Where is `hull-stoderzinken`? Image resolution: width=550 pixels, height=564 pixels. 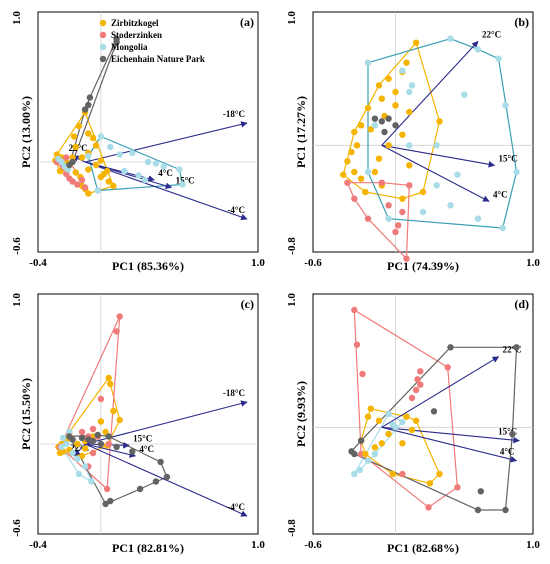 hull-stoderzinken is located at coordinates (405, 408).